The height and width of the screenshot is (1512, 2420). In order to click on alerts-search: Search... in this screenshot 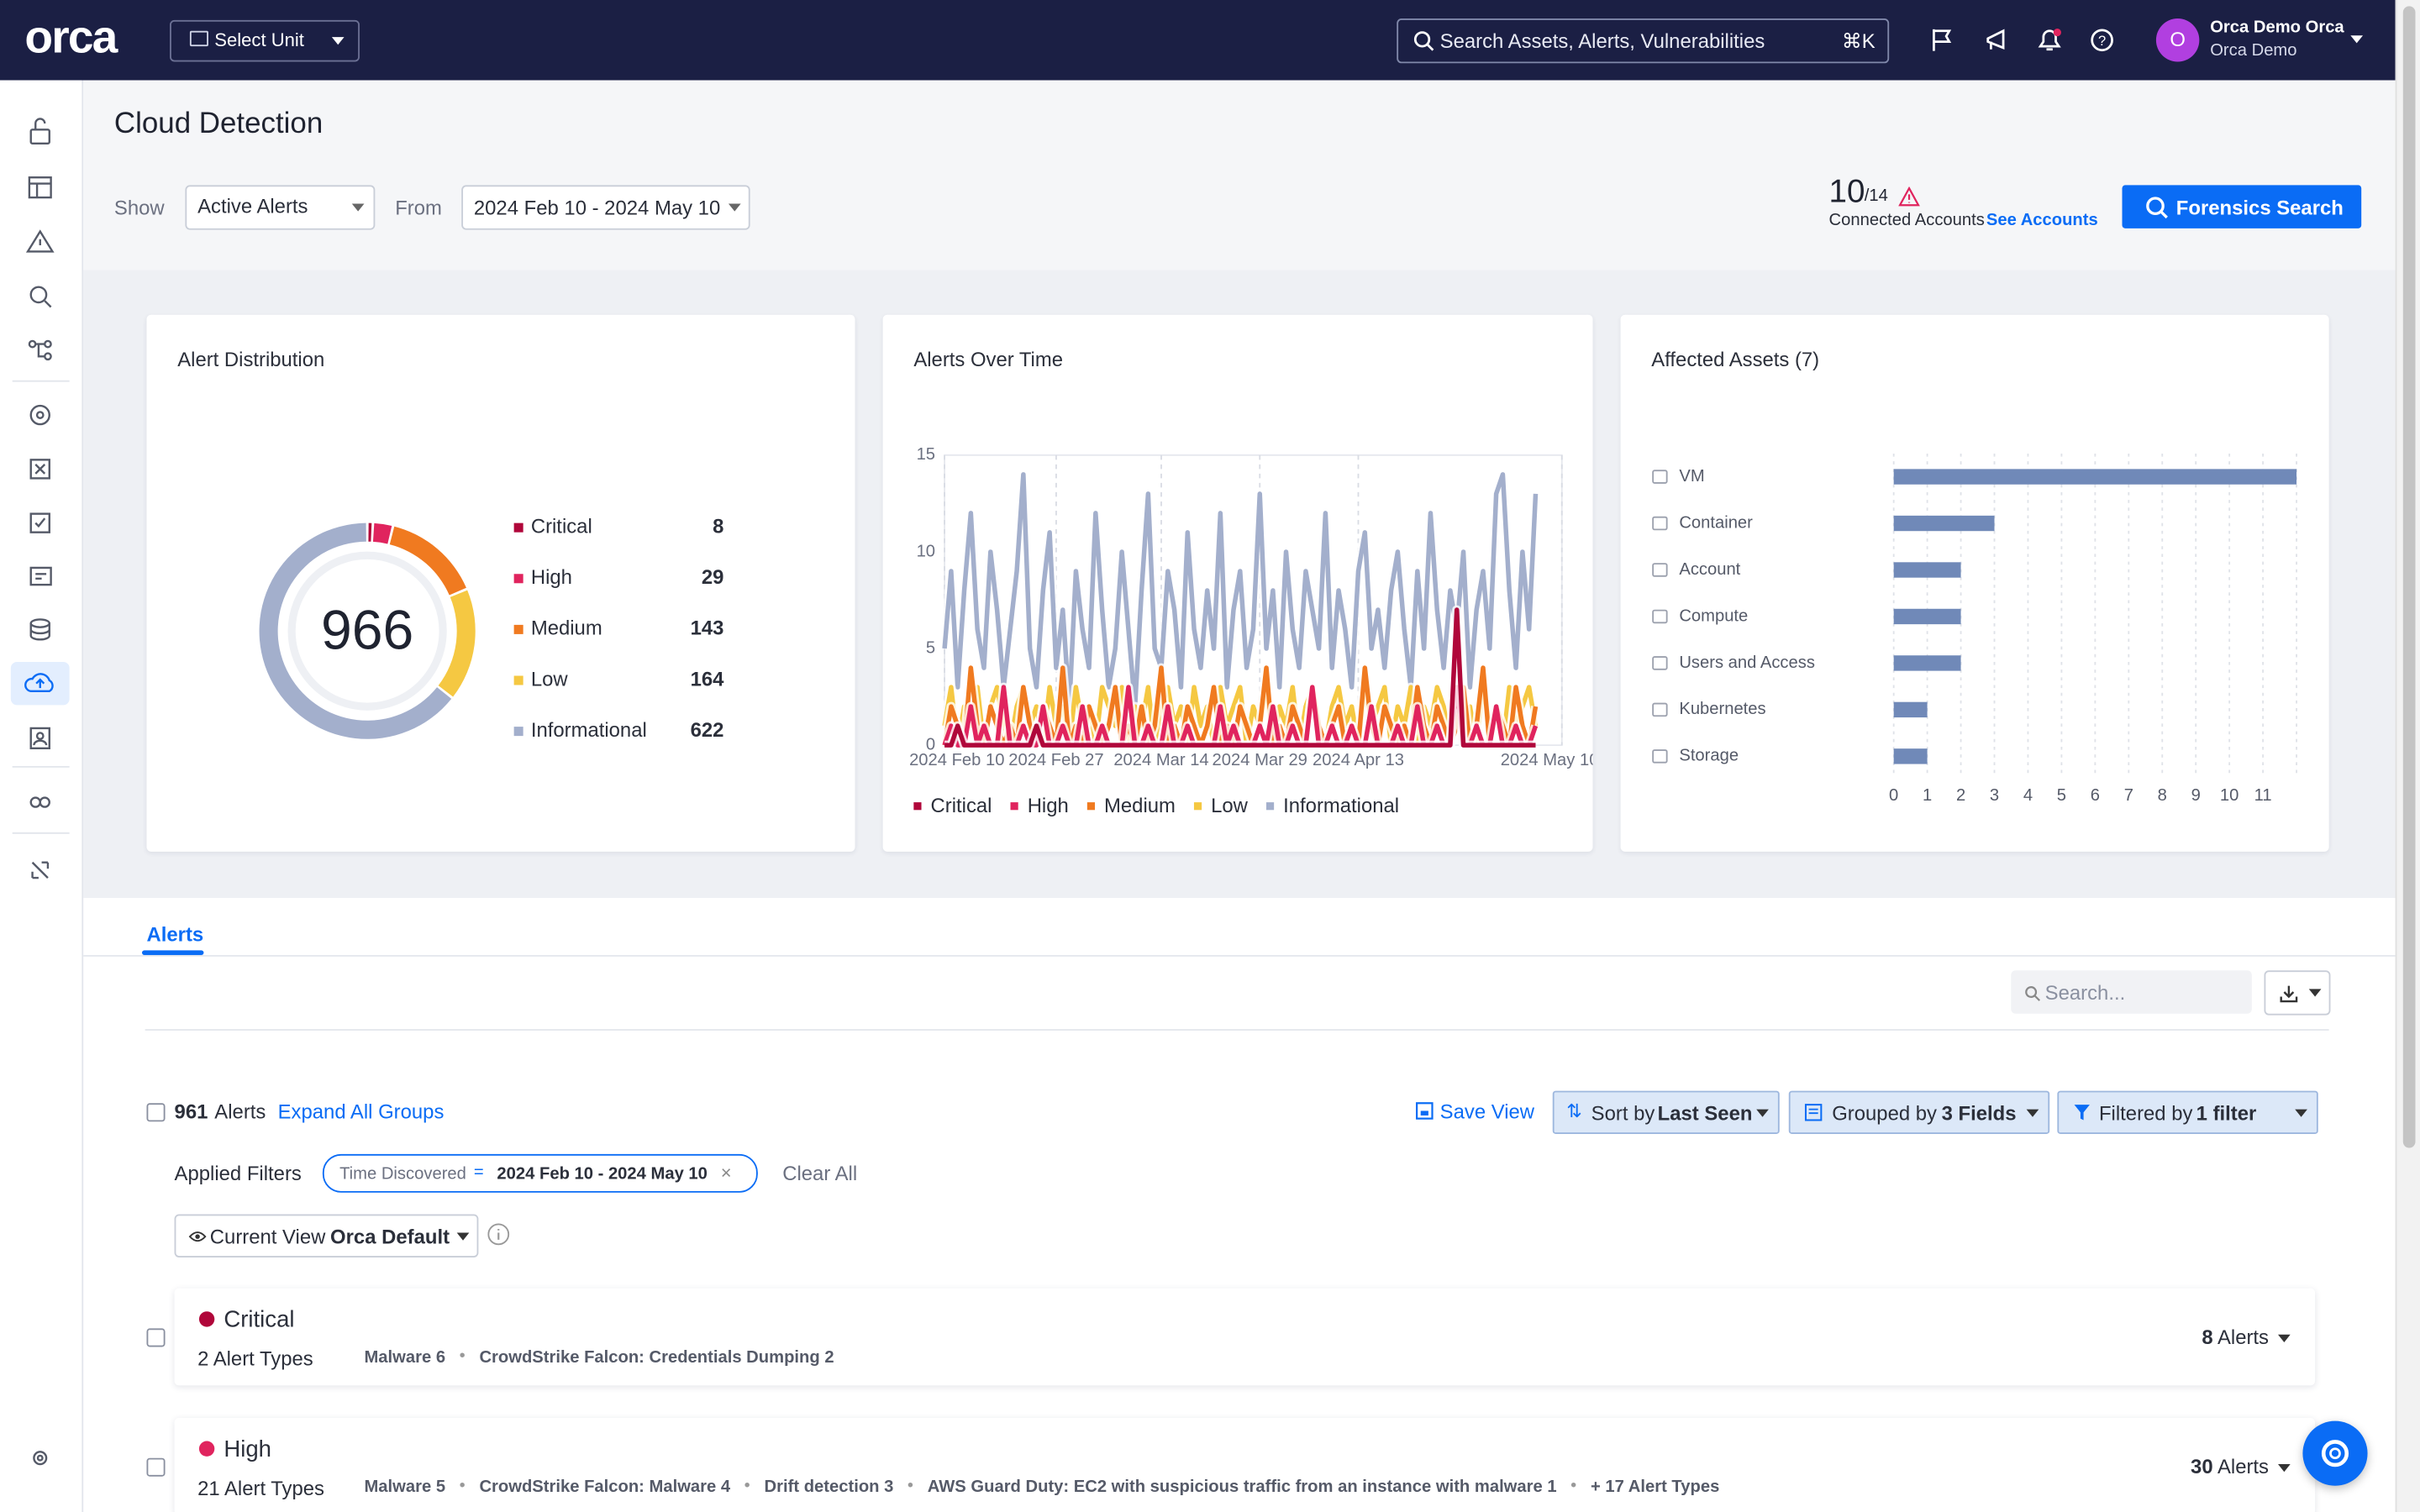, I will do `click(2131, 992)`.